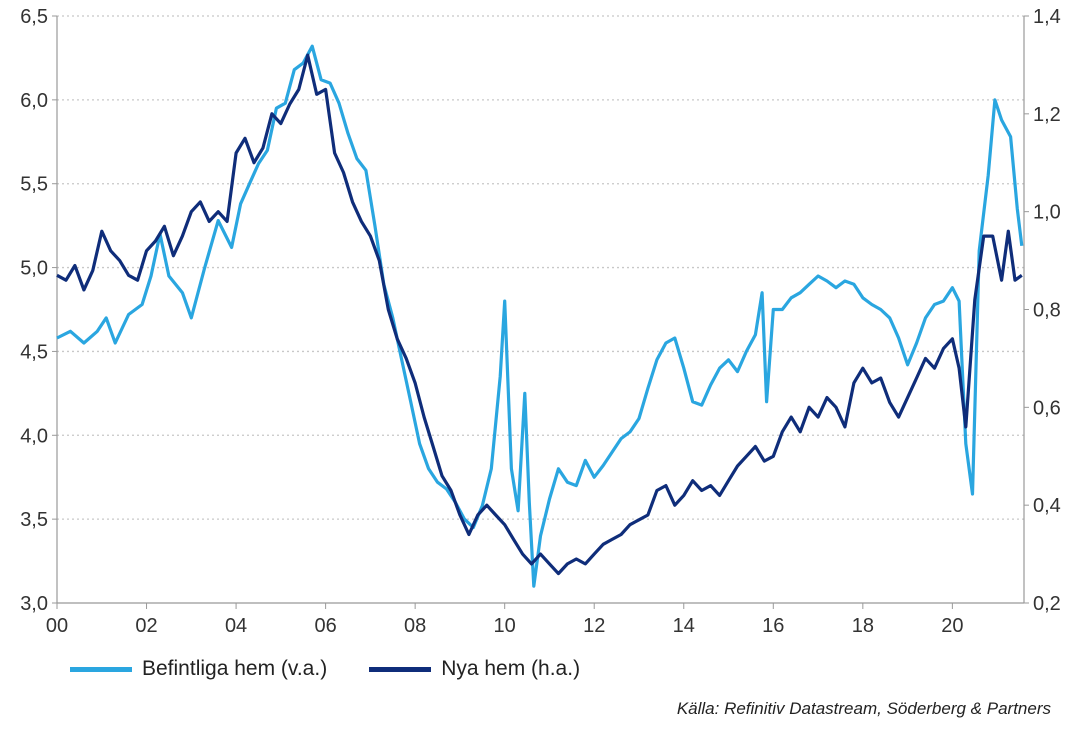 Image resolution: width=1083 pixels, height=730 pixels. I want to click on y-right-tick-label: 0,8, so click(1047, 311).